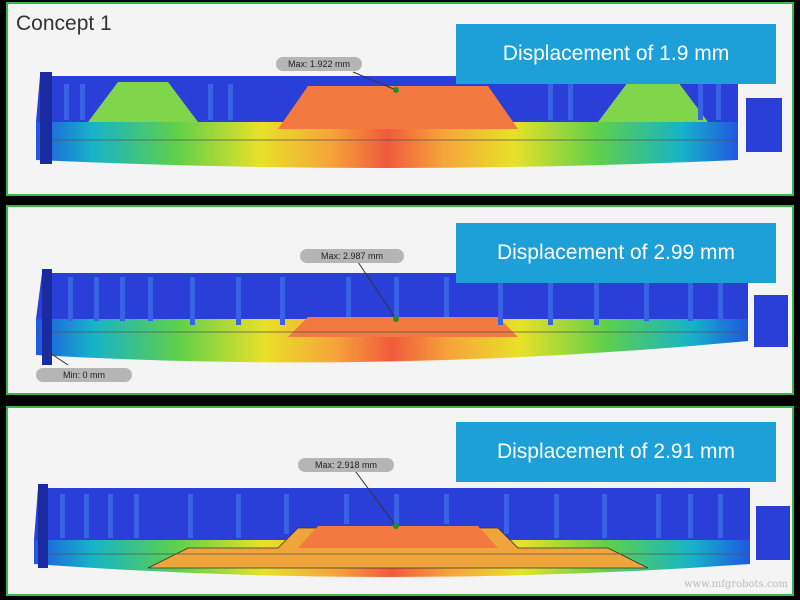  What do you see at coordinates (352, 256) in the screenshot?
I see `max-label-2: Max: 2.987 mm` at bounding box center [352, 256].